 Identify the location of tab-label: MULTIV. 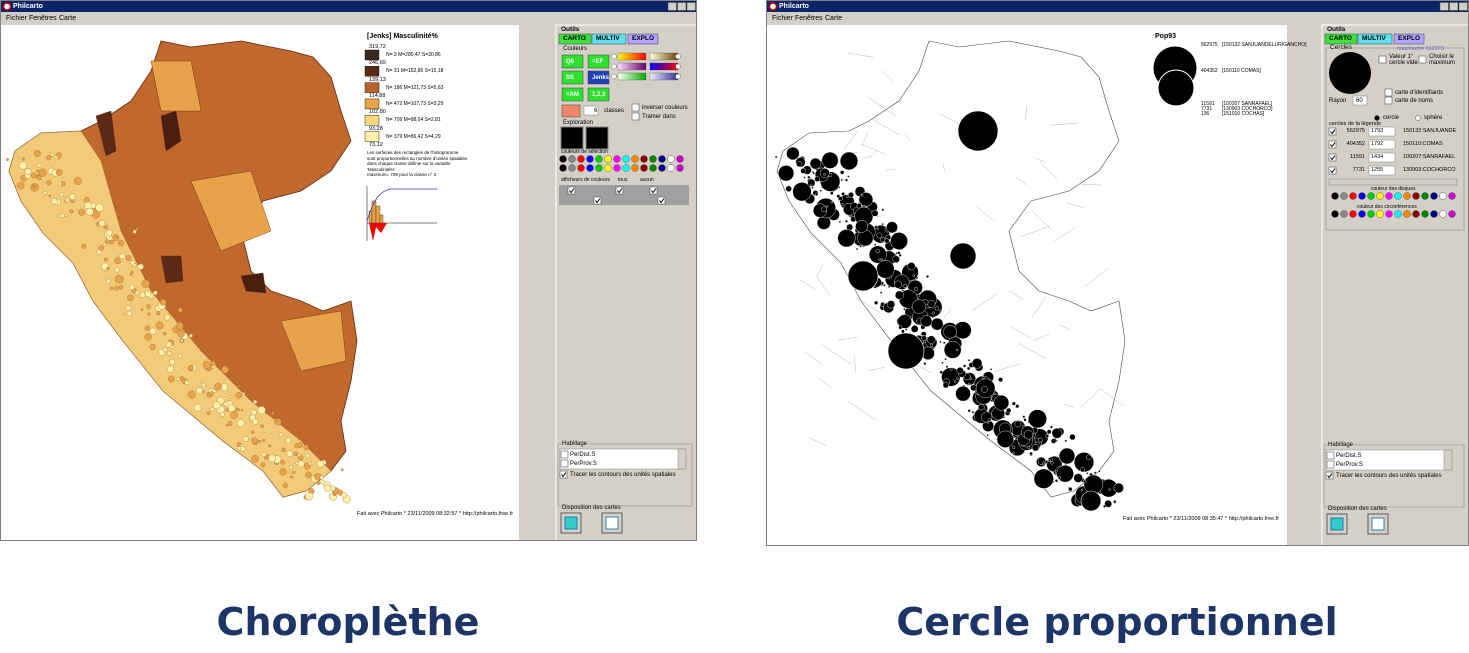
(1374, 38).